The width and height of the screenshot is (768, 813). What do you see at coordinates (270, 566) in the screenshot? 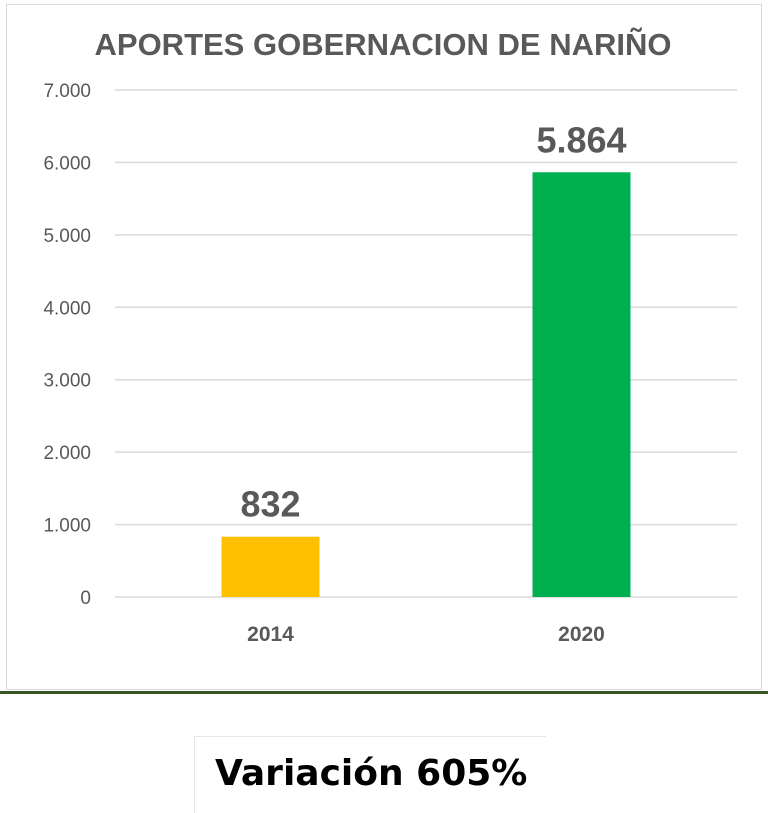
I see `bar-2014` at bounding box center [270, 566].